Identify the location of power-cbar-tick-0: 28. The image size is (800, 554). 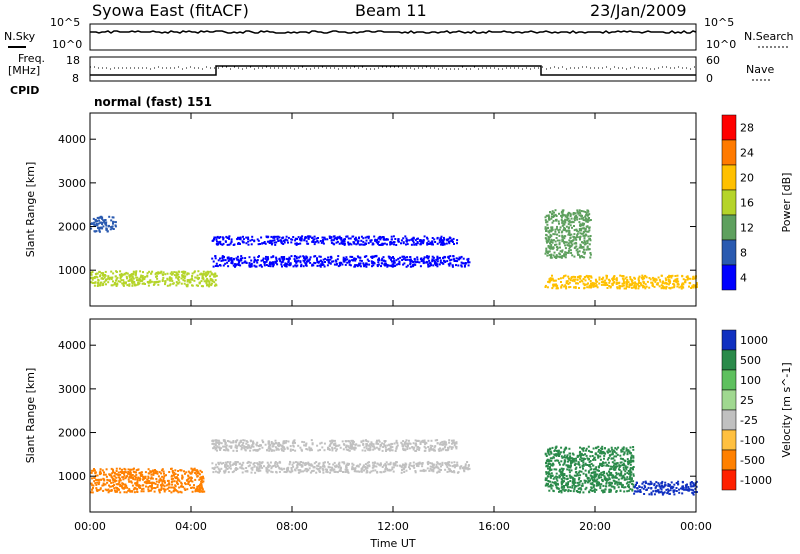
(747, 128).